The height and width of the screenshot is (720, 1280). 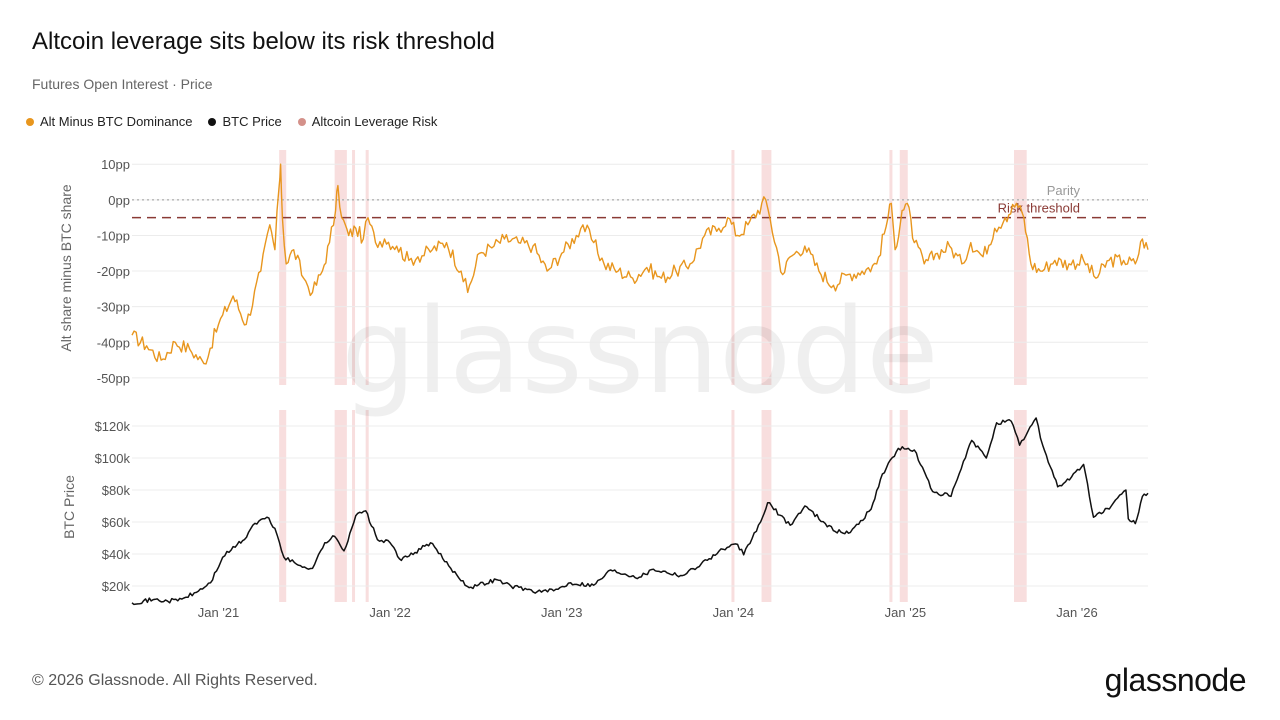 I want to click on legend-label: Altcoin Leverage Risk, so click(x=374, y=121).